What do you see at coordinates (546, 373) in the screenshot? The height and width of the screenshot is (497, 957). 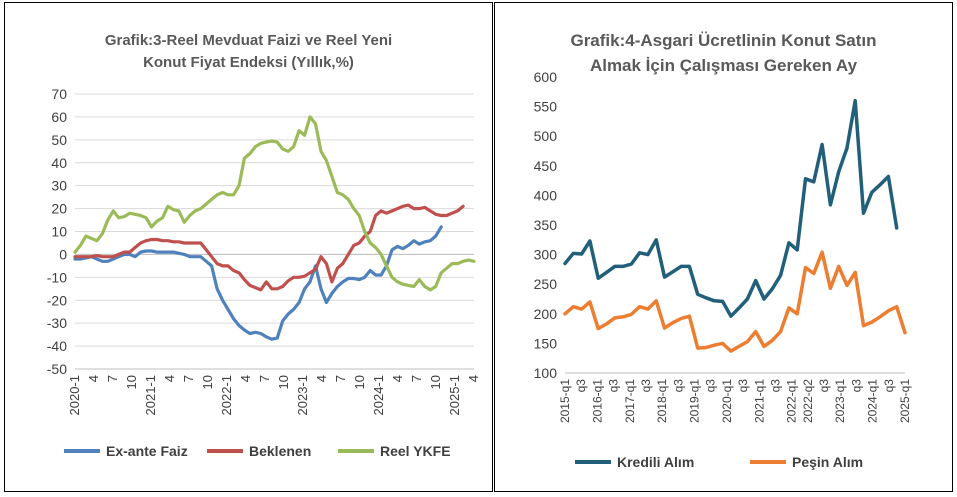 I see `y-tick-label: 100` at bounding box center [546, 373].